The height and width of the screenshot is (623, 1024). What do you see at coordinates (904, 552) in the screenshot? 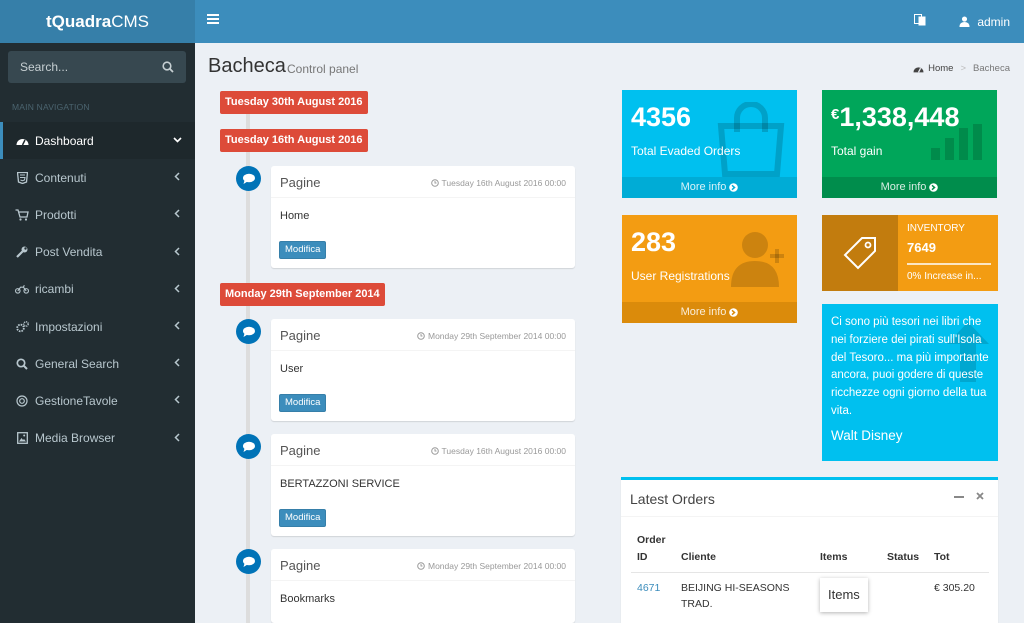
I see `column-header-status: Status` at bounding box center [904, 552].